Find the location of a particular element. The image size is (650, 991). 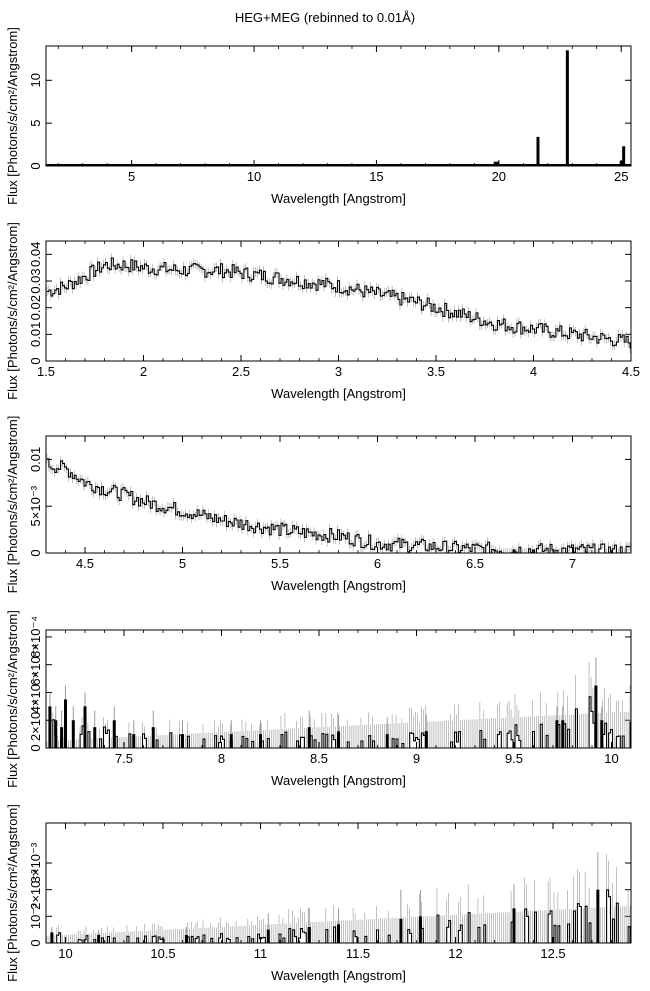

x-tick-label: 4 is located at coordinates (533, 371).